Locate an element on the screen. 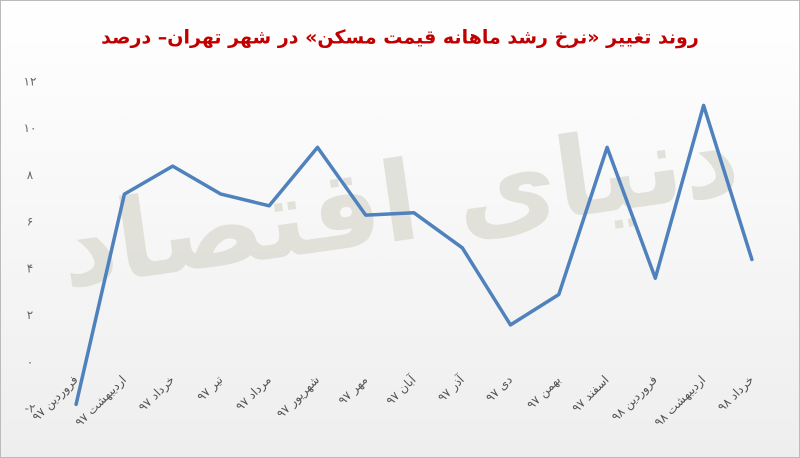  y-tick-label: ۱۰ is located at coordinates (30, 128).